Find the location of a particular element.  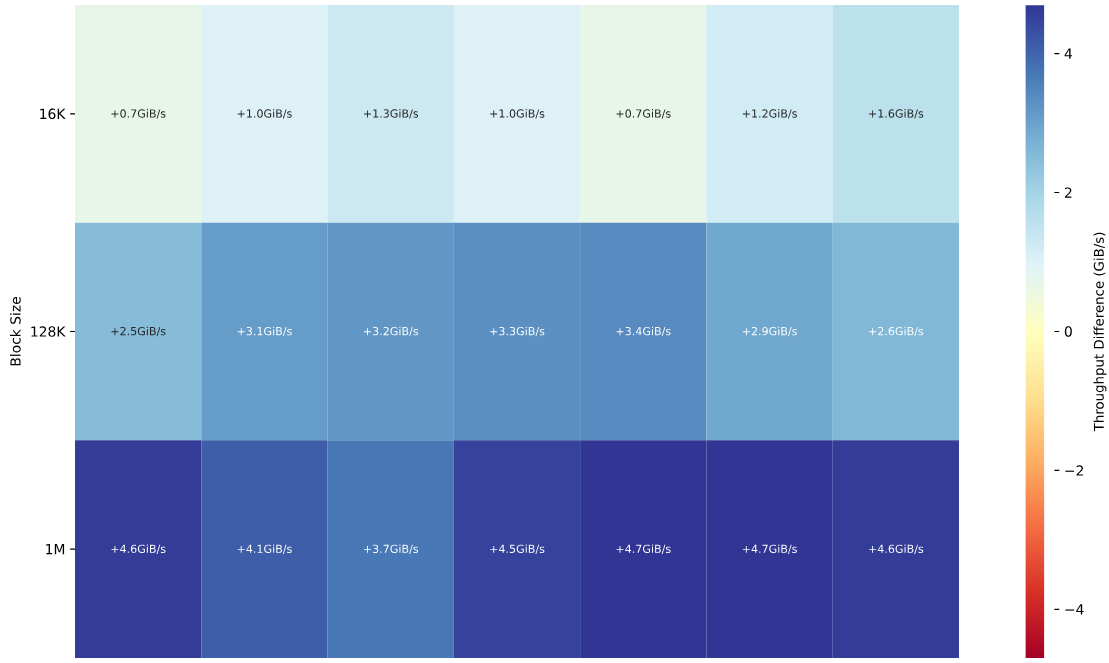

color-bar-title: Throughput Difference (GiB/s) is located at coordinates (1100, 332).